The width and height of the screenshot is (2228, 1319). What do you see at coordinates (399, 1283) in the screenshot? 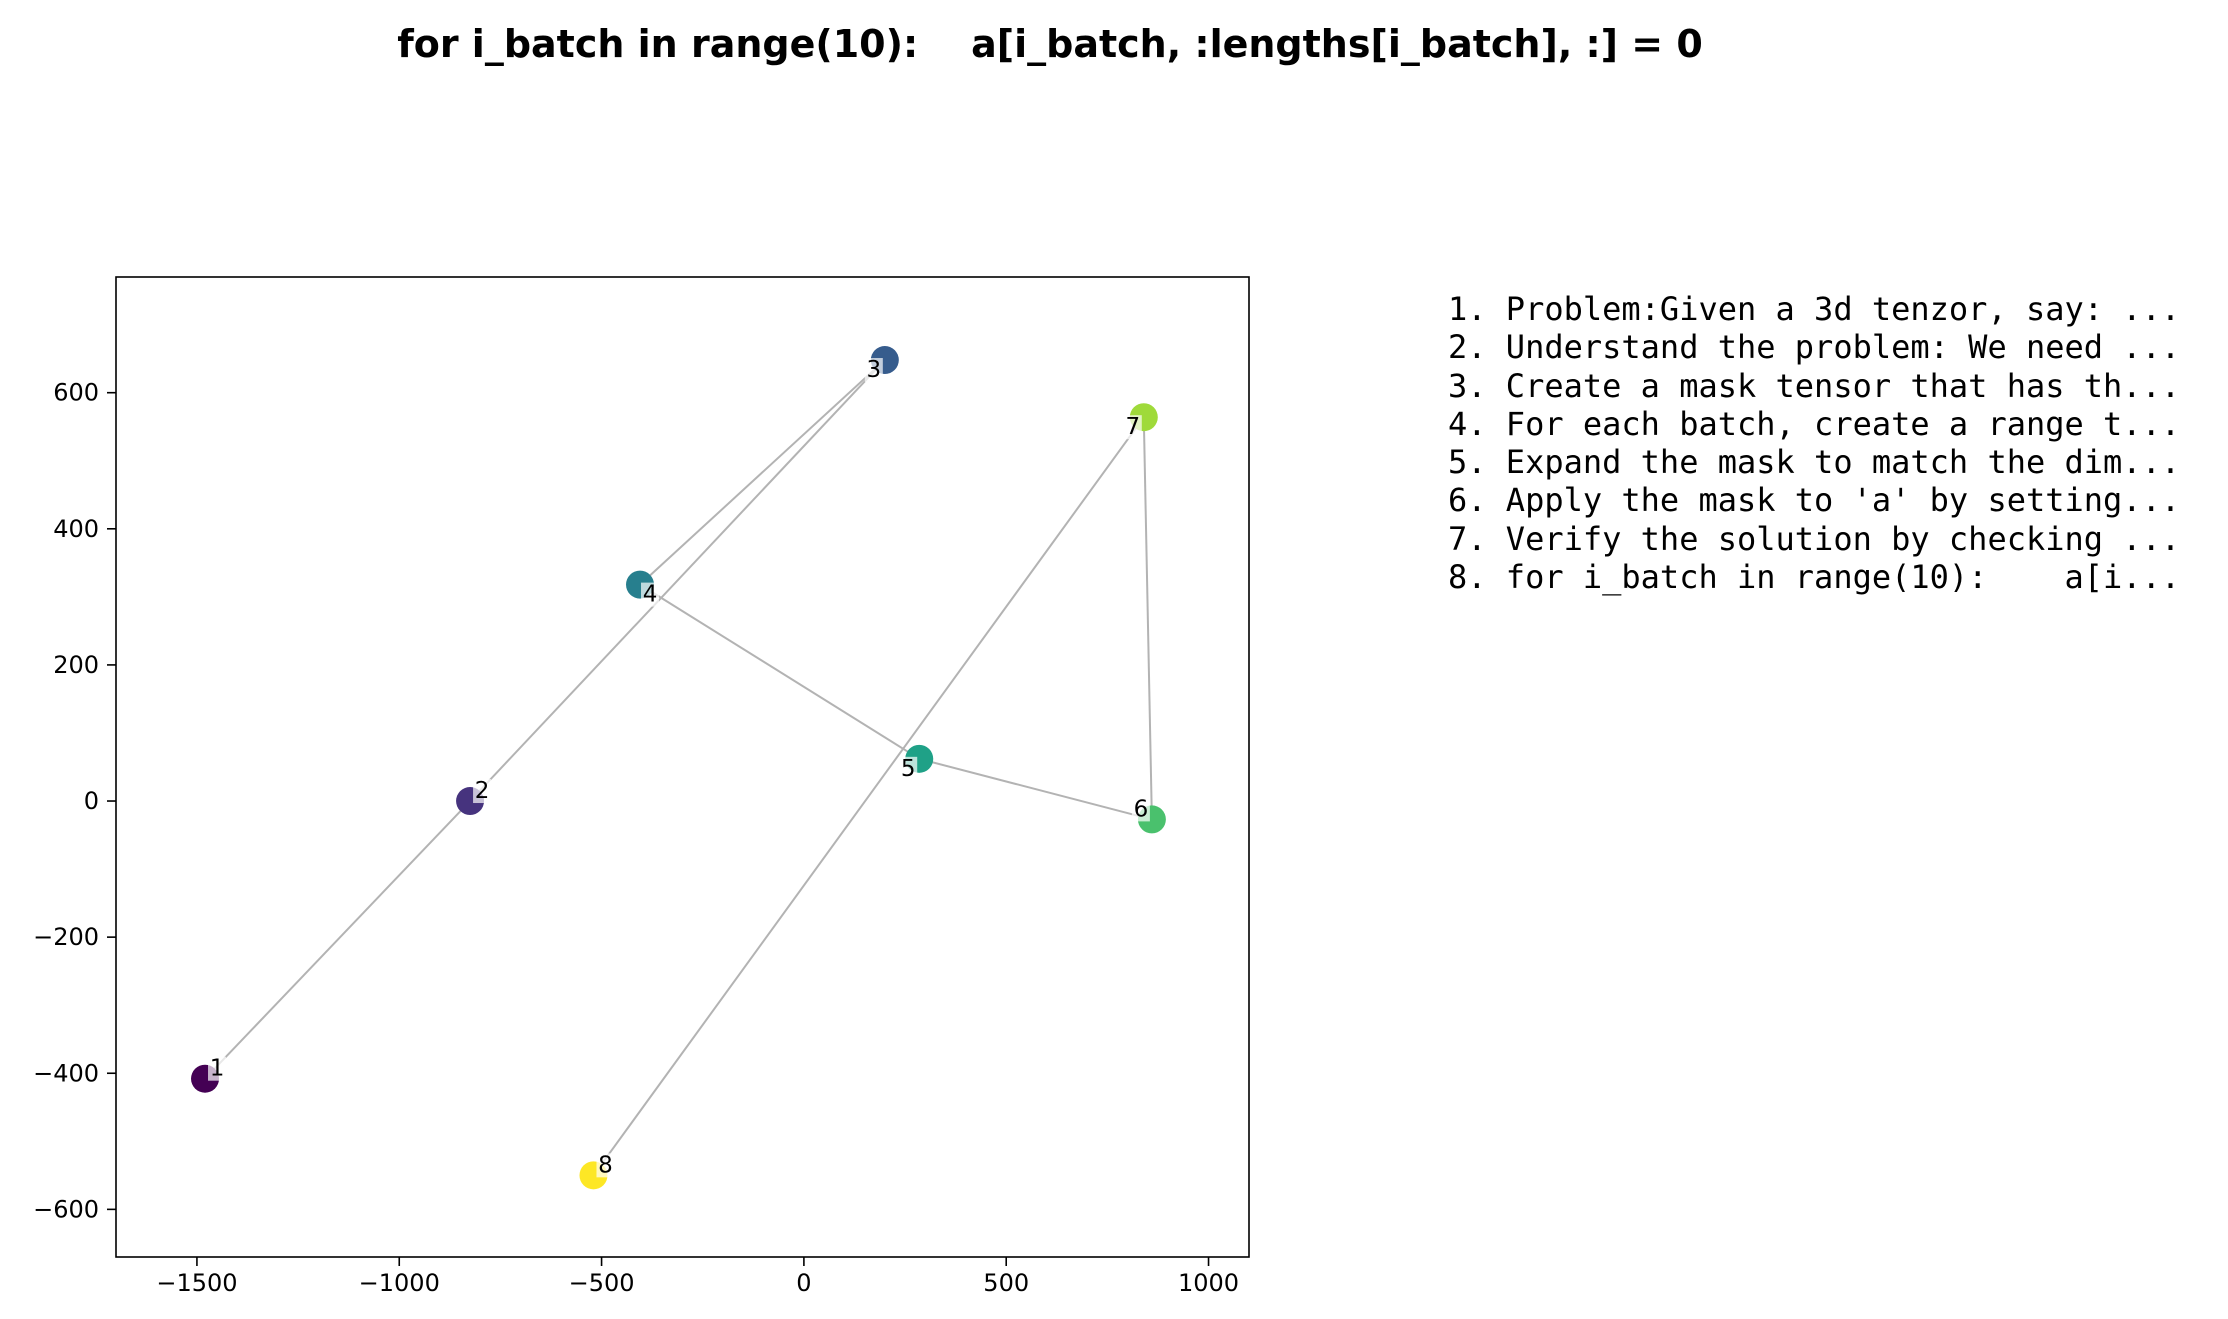
I see `x-tick-label: −1000` at bounding box center [399, 1283].